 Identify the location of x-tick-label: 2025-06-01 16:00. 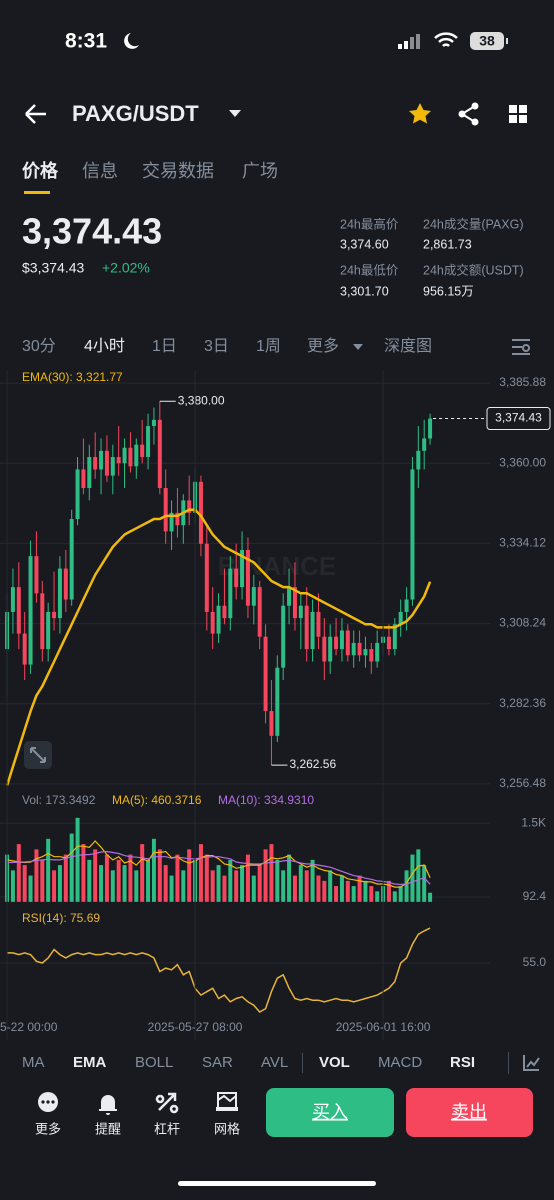
(383, 1027).